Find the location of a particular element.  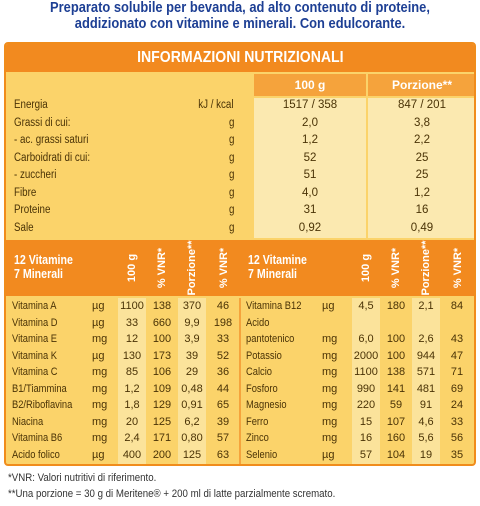

vitamin-row-right: Acido is located at coordinates (240, 323).